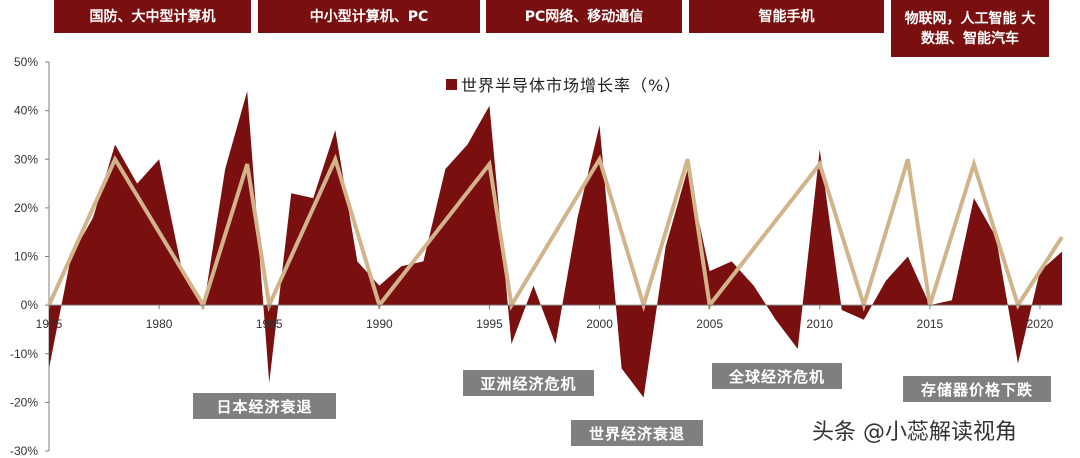  What do you see at coordinates (26, 111) in the screenshot?
I see `y-tick-label: 40%` at bounding box center [26, 111].